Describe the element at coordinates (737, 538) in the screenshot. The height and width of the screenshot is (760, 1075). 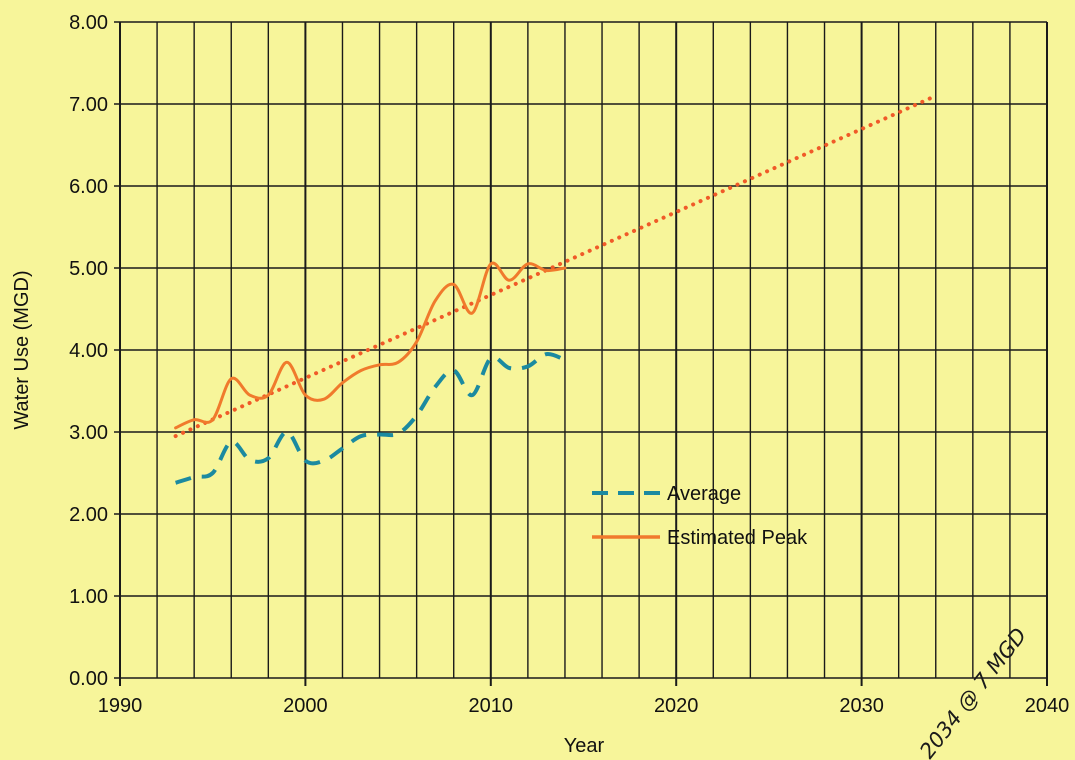
I see `legend-label-estimated-peak: Estimated Peak` at that location.